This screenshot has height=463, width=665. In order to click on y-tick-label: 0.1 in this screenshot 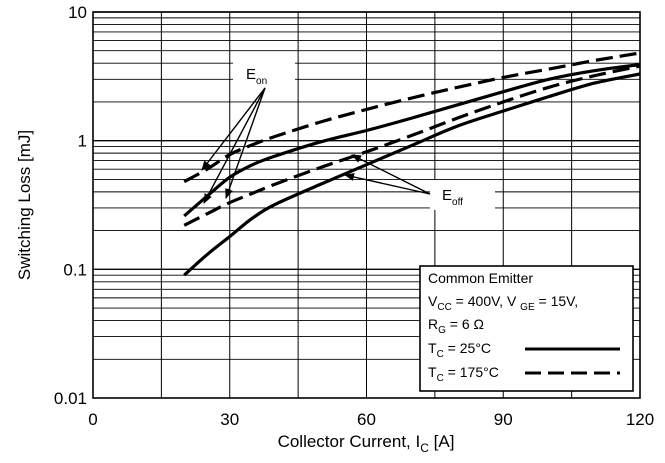, I will do `click(75, 269)`.